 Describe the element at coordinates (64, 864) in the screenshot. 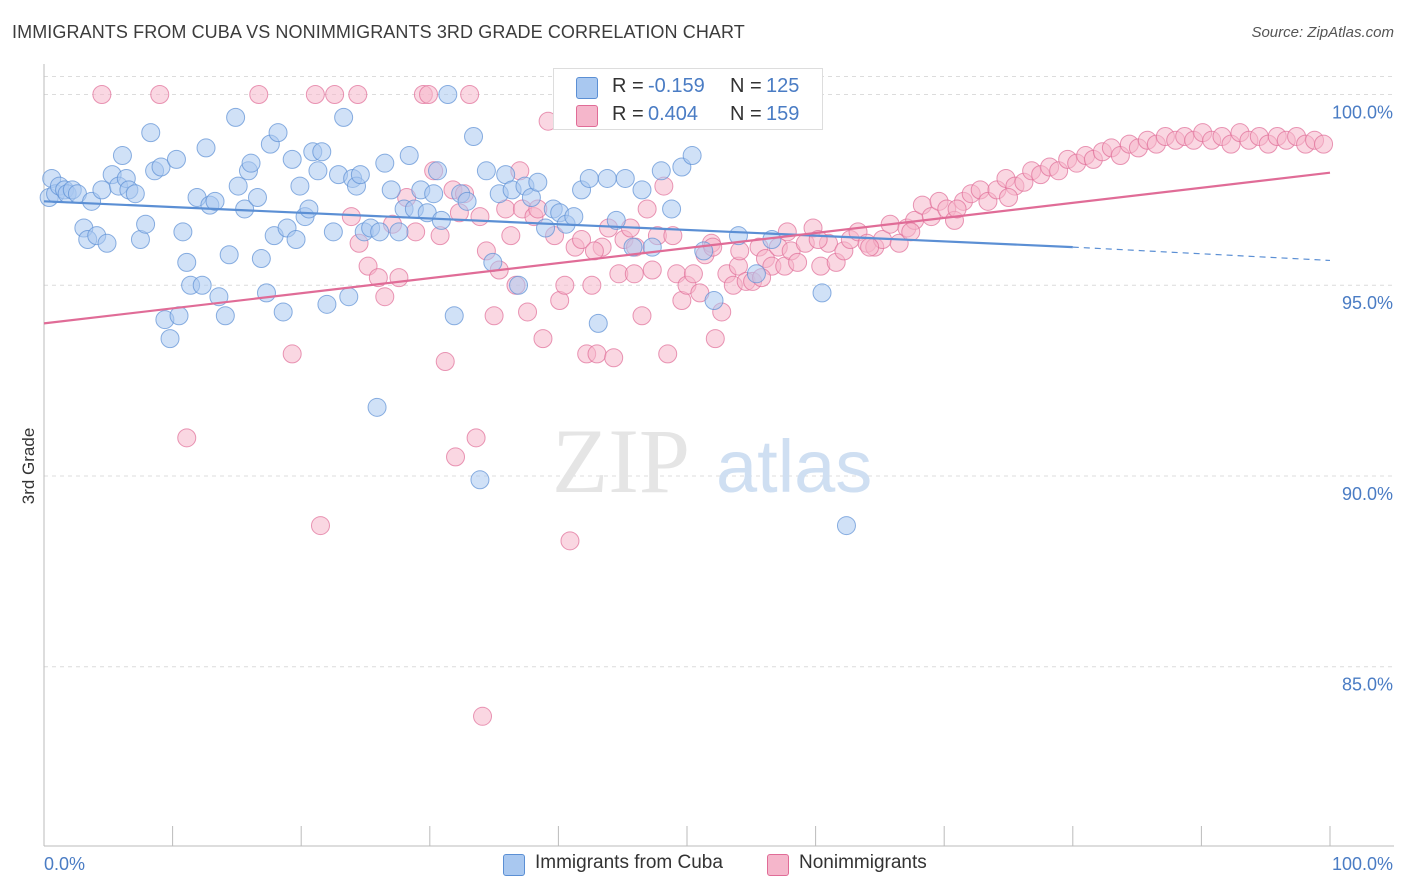

I see `x-tick-label: 0.0%` at that location.